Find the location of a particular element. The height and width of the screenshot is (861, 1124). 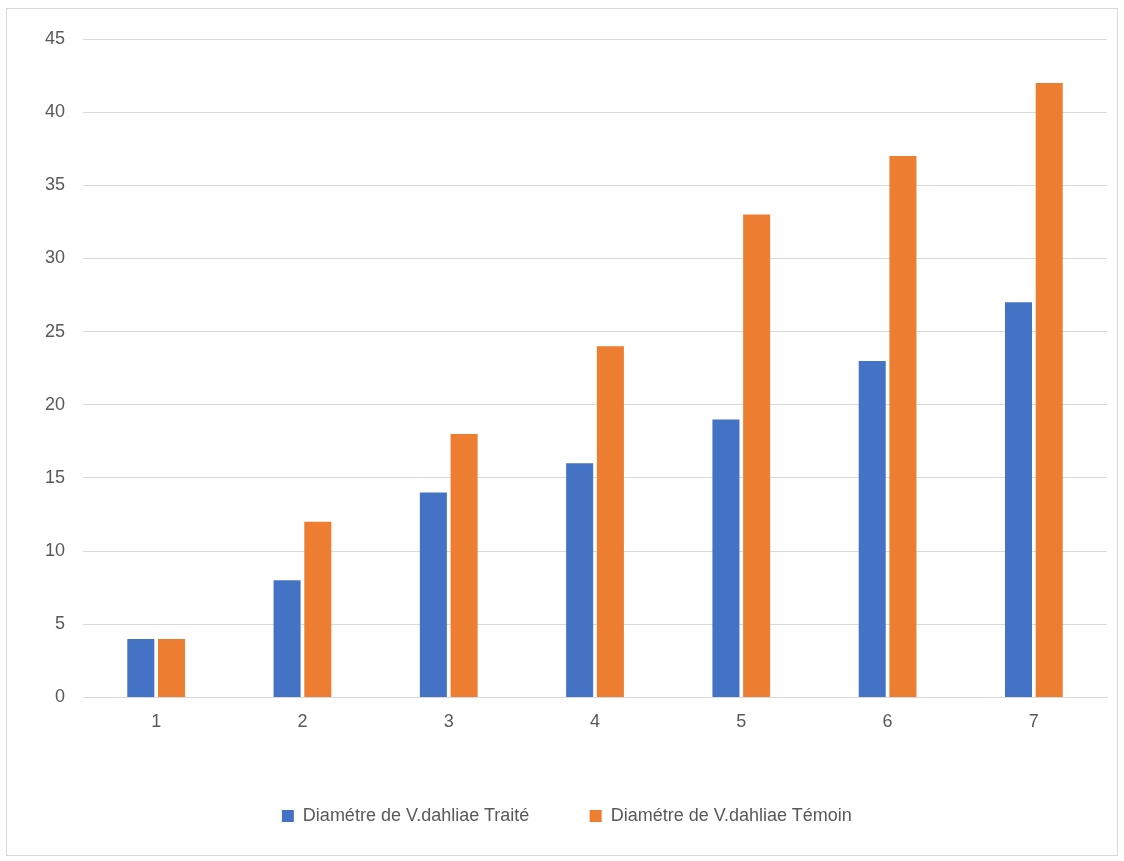

x-tick-label: 6 is located at coordinates (887, 721).